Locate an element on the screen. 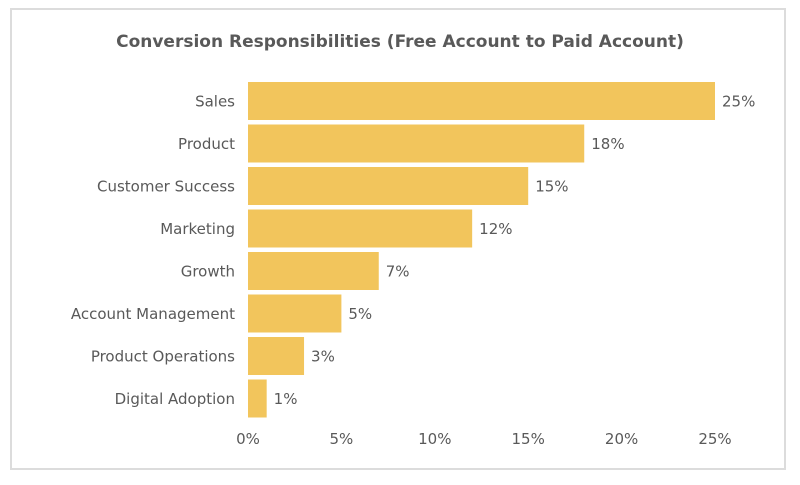 The height and width of the screenshot is (485, 800). category-label: Growth is located at coordinates (208, 272).